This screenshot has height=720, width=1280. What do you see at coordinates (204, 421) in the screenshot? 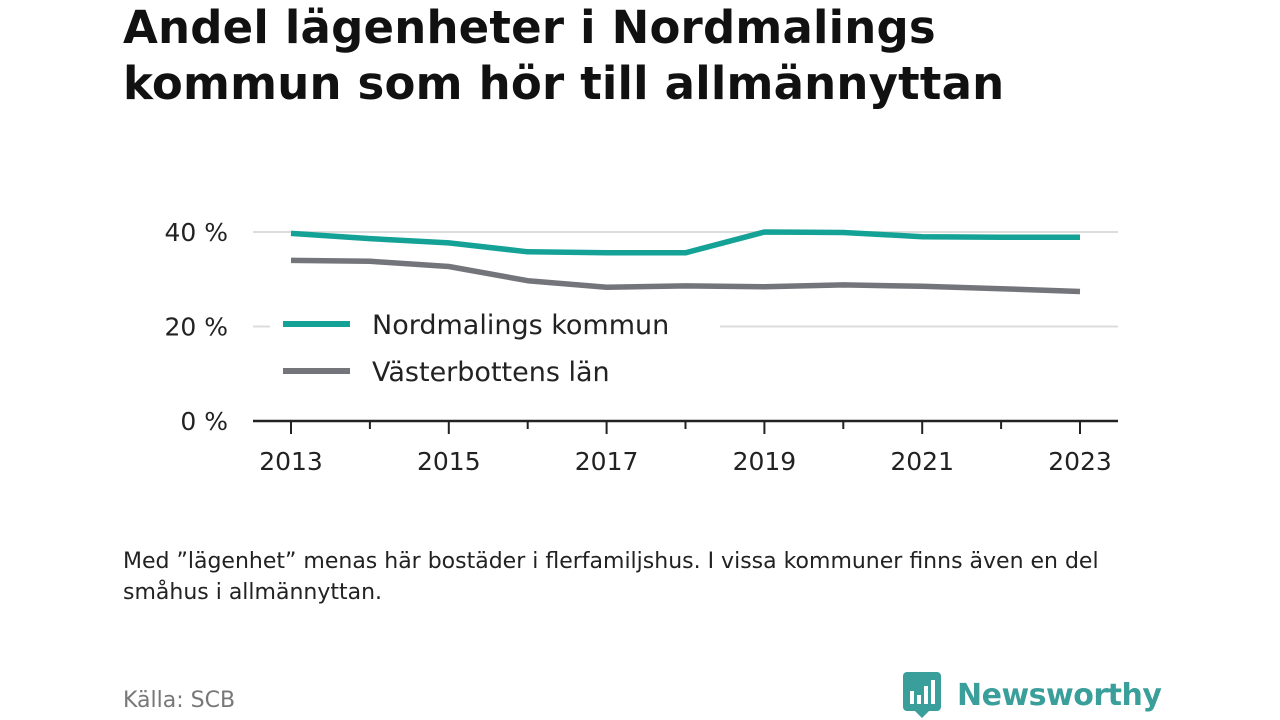
I see `y-tick-label: 0 %` at bounding box center [204, 421].